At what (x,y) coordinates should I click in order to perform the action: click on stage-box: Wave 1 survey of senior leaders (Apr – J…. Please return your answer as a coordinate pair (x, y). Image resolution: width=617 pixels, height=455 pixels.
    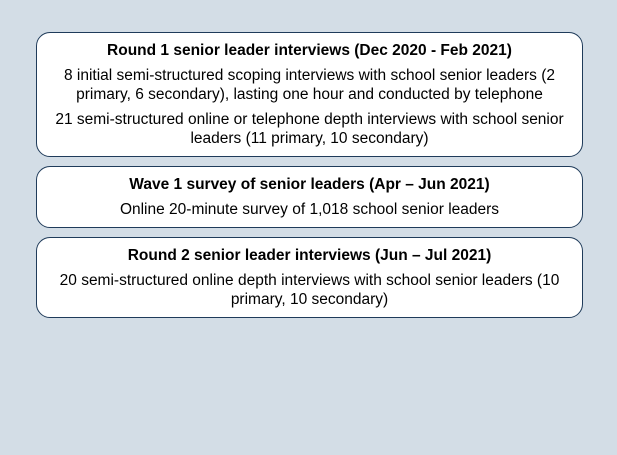
    Looking at the image, I should click on (309, 197).